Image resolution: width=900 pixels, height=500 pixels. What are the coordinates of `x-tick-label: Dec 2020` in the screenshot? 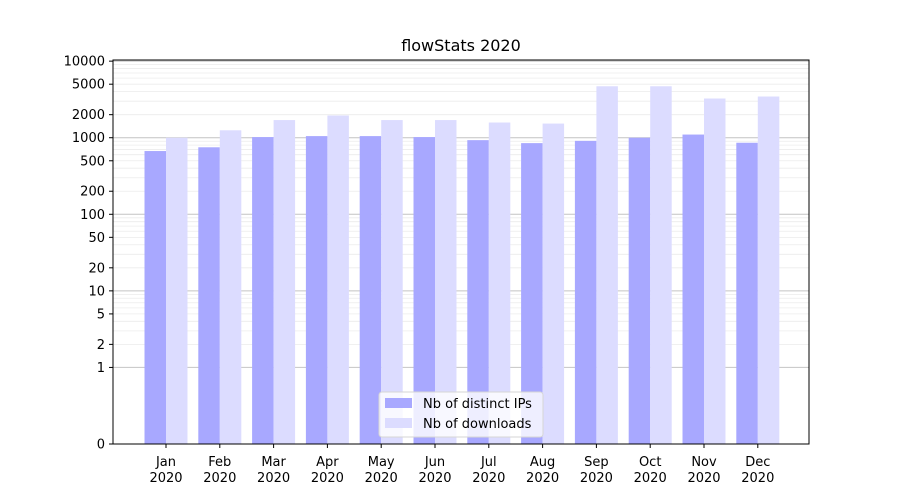 It's located at (757, 470).